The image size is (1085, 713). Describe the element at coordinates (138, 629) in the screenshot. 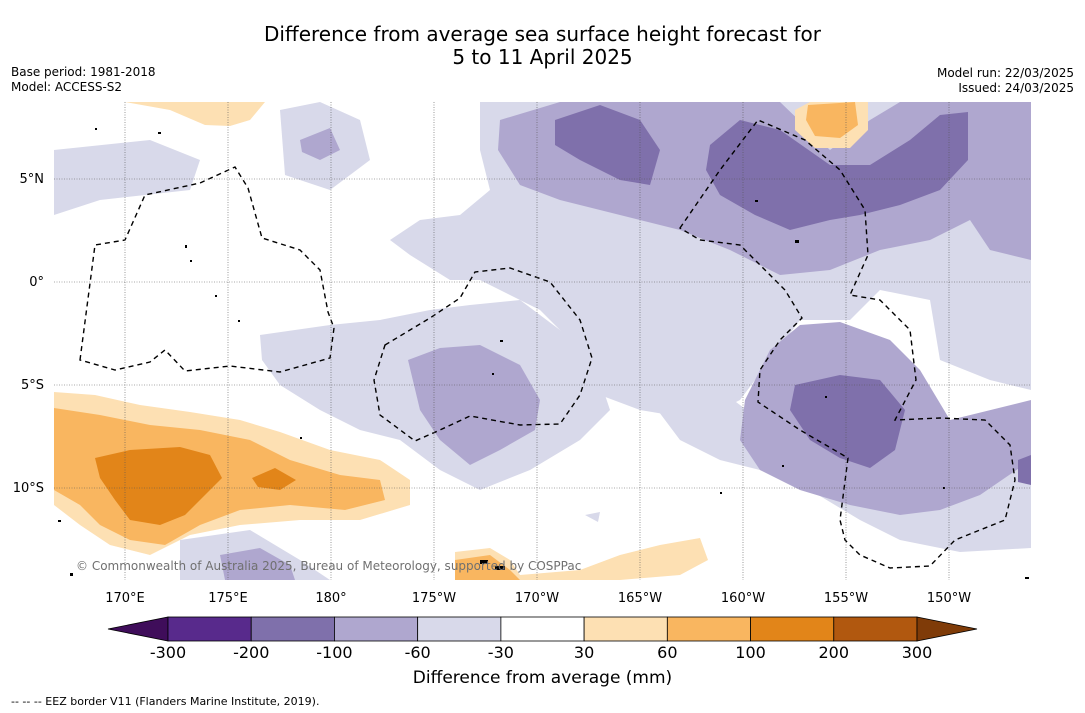

I see `colorbar-min-arrow` at that location.